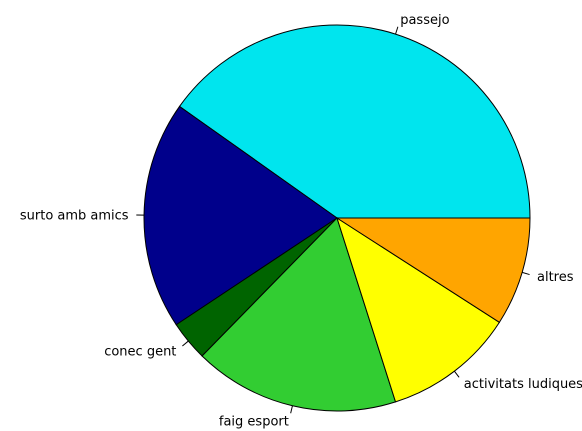 This screenshot has height=431, width=582. What do you see at coordinates (74, 215) in the screenshot?
I see `pie-slice-label: surto amb amics` at bounding box center [74, 215].